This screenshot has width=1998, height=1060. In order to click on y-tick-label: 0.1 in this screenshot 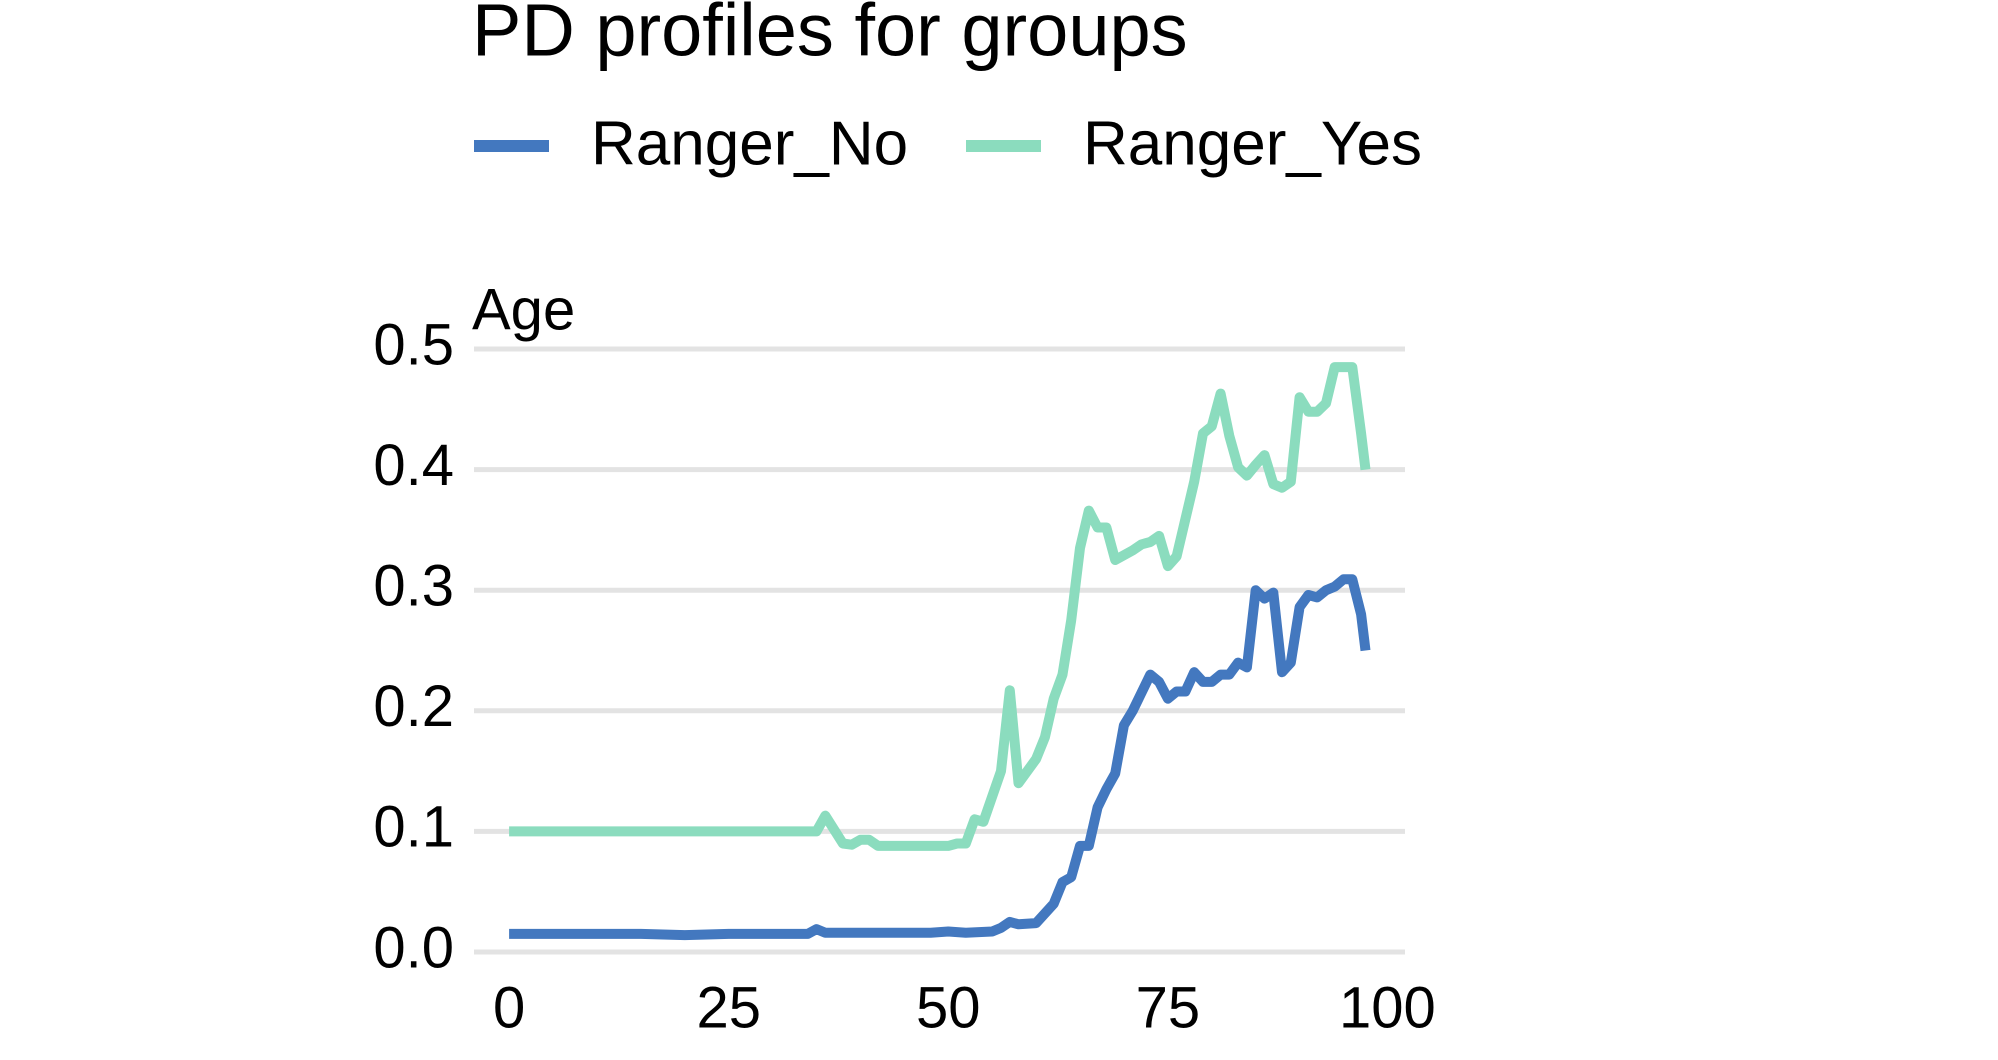, I will do `click(413, 827)`.